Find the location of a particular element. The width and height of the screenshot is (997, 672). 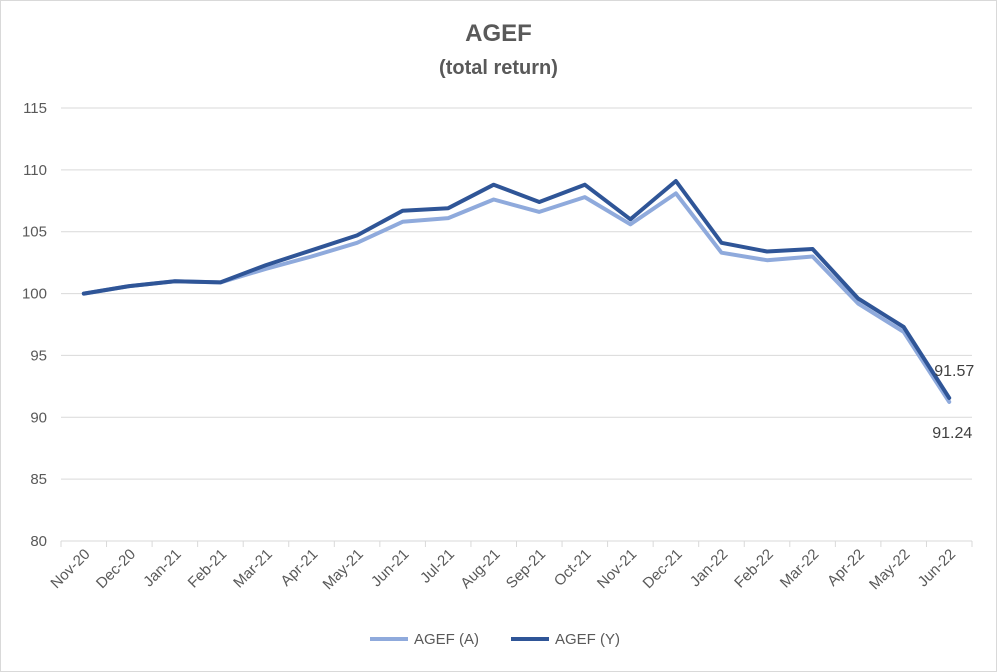

y-tick-label: 80 is located at coordinates (38, 541).